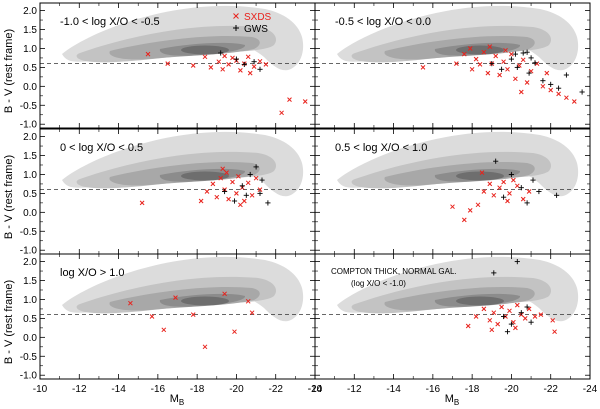 Image resolution: width=600 pixels, height=409 pixels. Describe the element at coordinates (9, 322) in the screenshot. I see `y-axis-title-row3: B - V (rest frame)` at that location.